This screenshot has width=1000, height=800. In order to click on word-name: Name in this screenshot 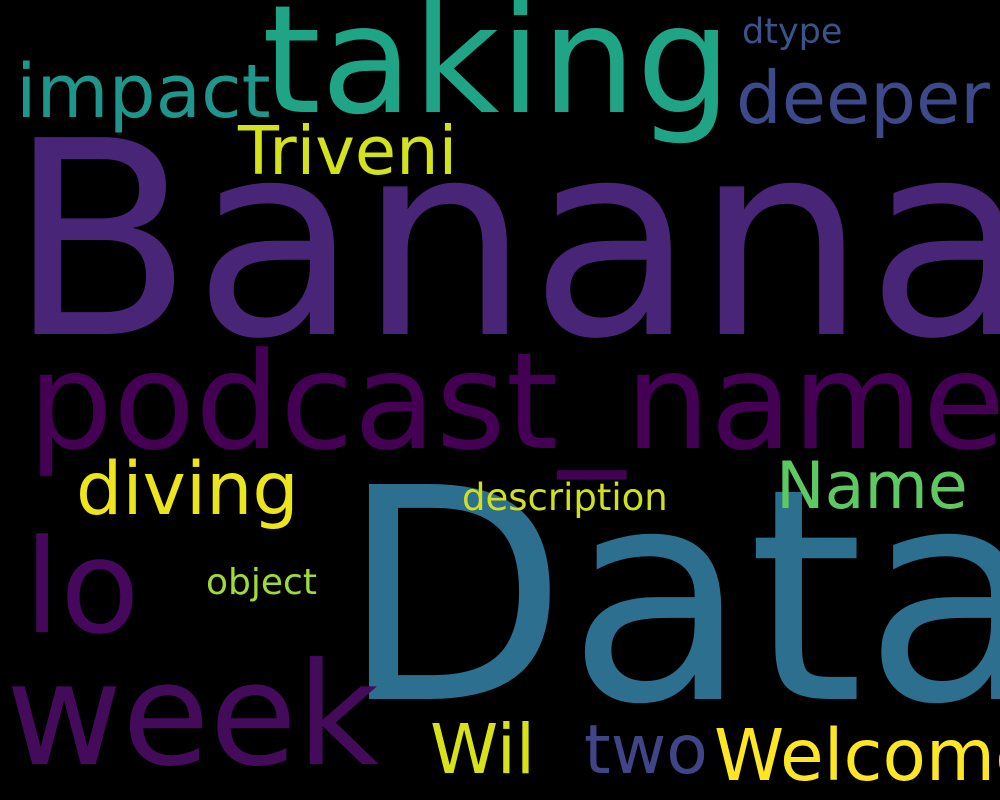, I will do `click(872, 486)`.